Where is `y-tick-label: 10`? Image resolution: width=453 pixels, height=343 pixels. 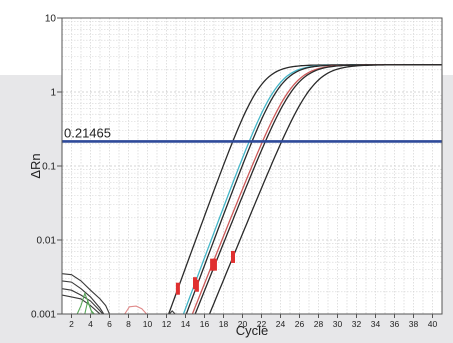
y-tick-label: 10 is located at coordinates (51, 19).